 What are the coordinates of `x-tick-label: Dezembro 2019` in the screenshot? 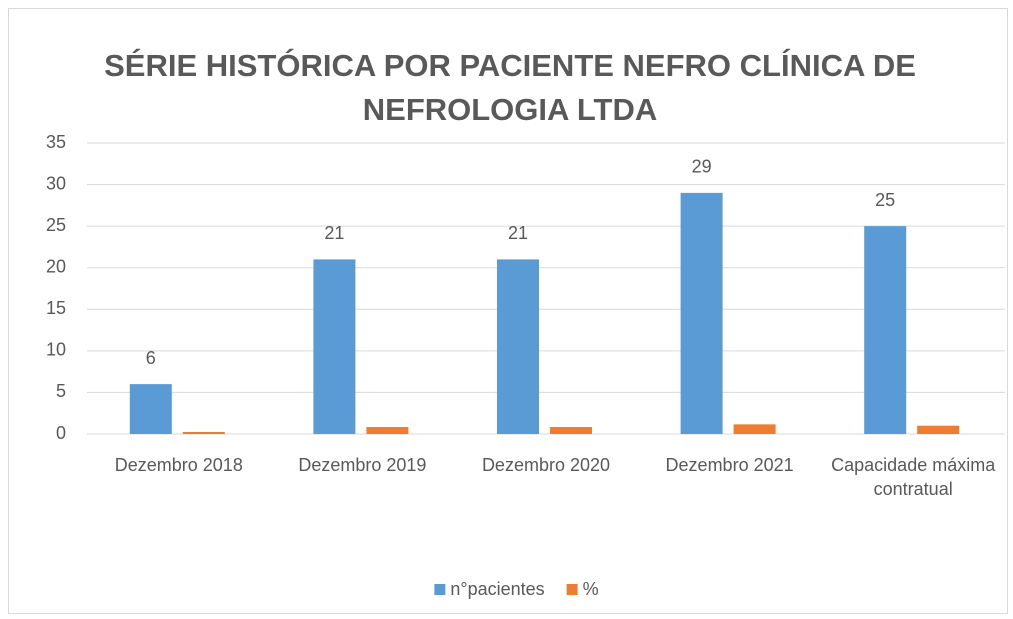 It's located at (362, 465).